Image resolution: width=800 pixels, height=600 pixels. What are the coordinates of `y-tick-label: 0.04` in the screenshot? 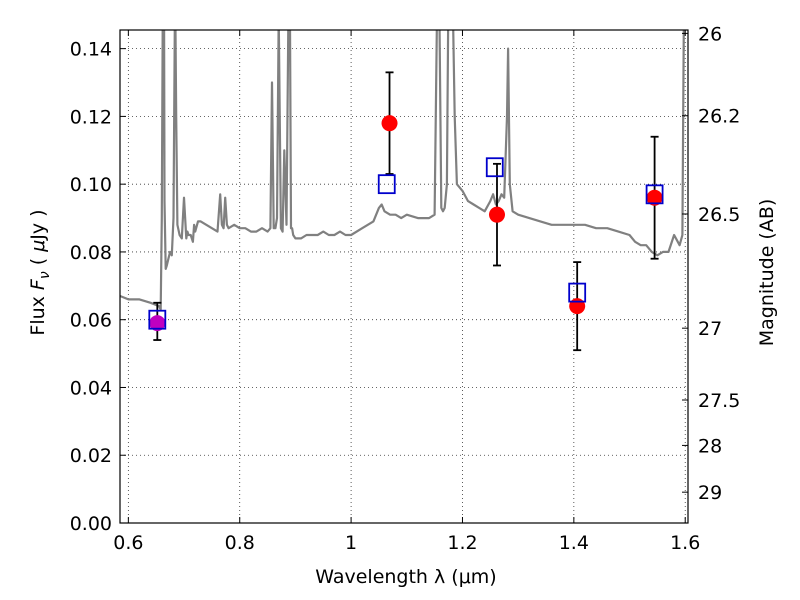 It's located at (91, 388).